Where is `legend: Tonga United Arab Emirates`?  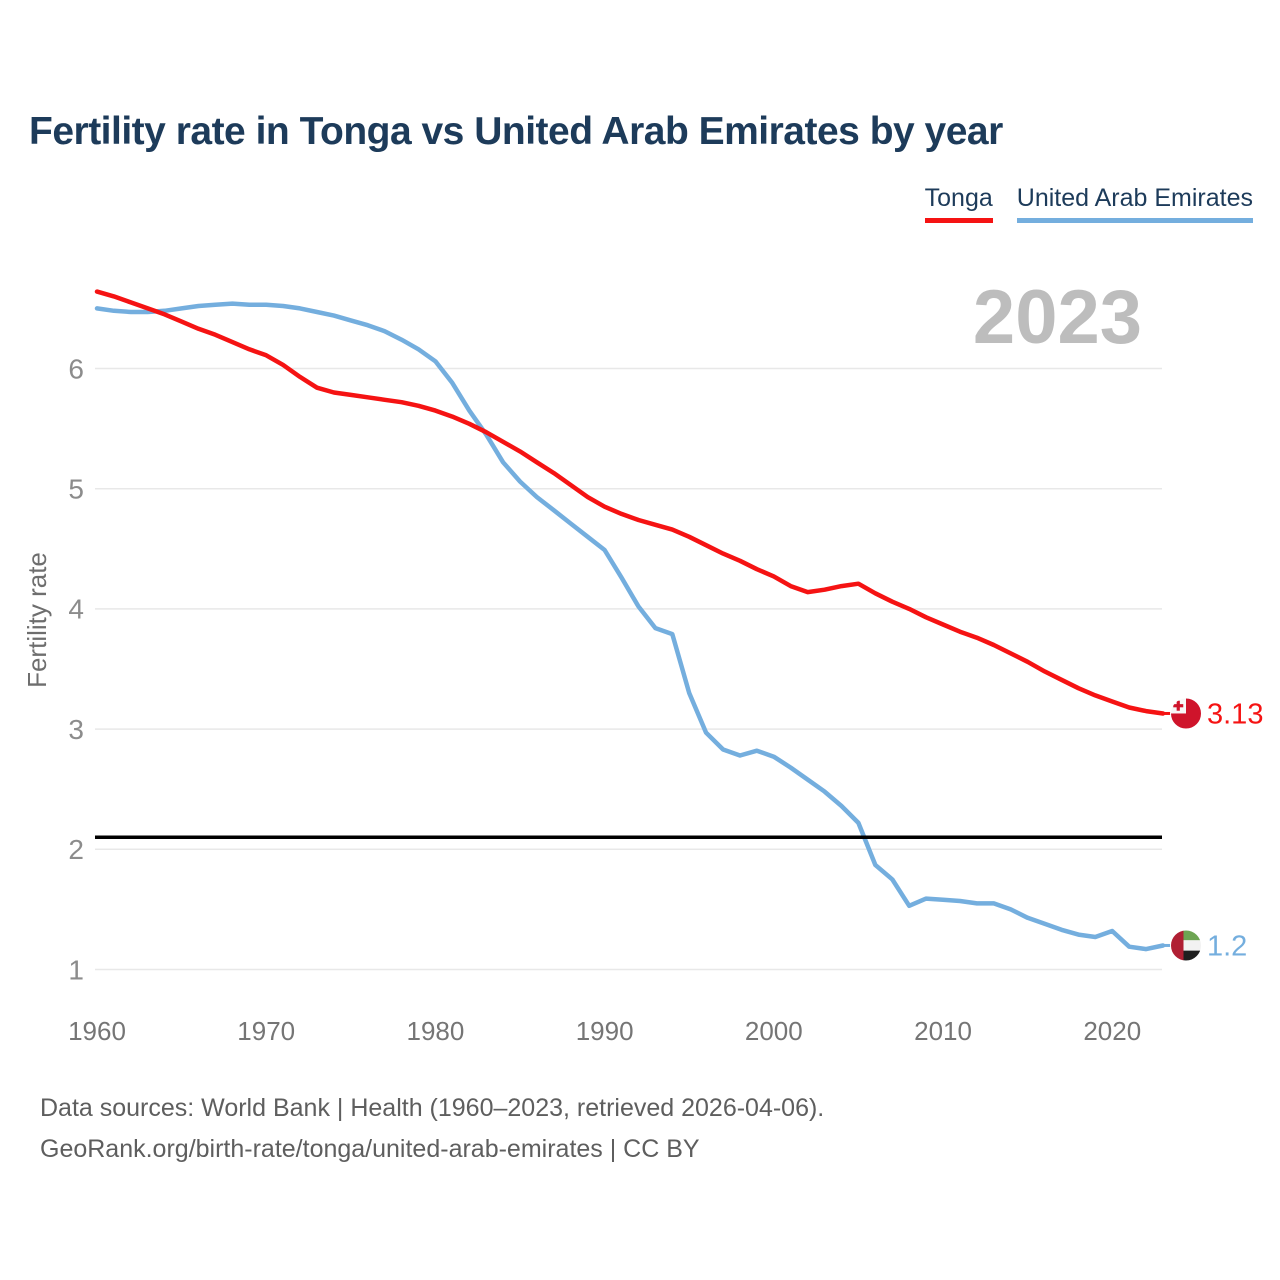
legend: Tonga United Arab Emirates is located at coordinates (1088, 203).